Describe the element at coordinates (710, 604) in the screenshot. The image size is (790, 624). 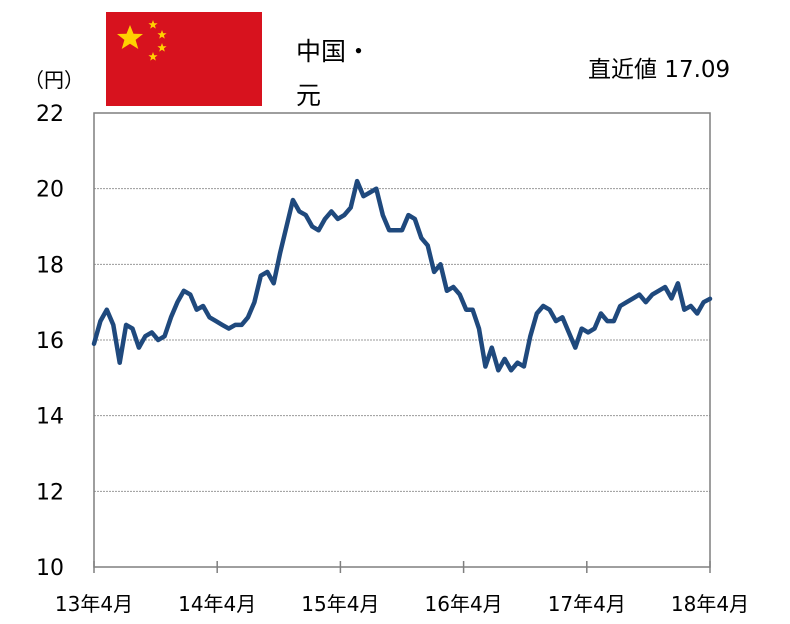
I see `x-tick-label: 18年4月` at that location.